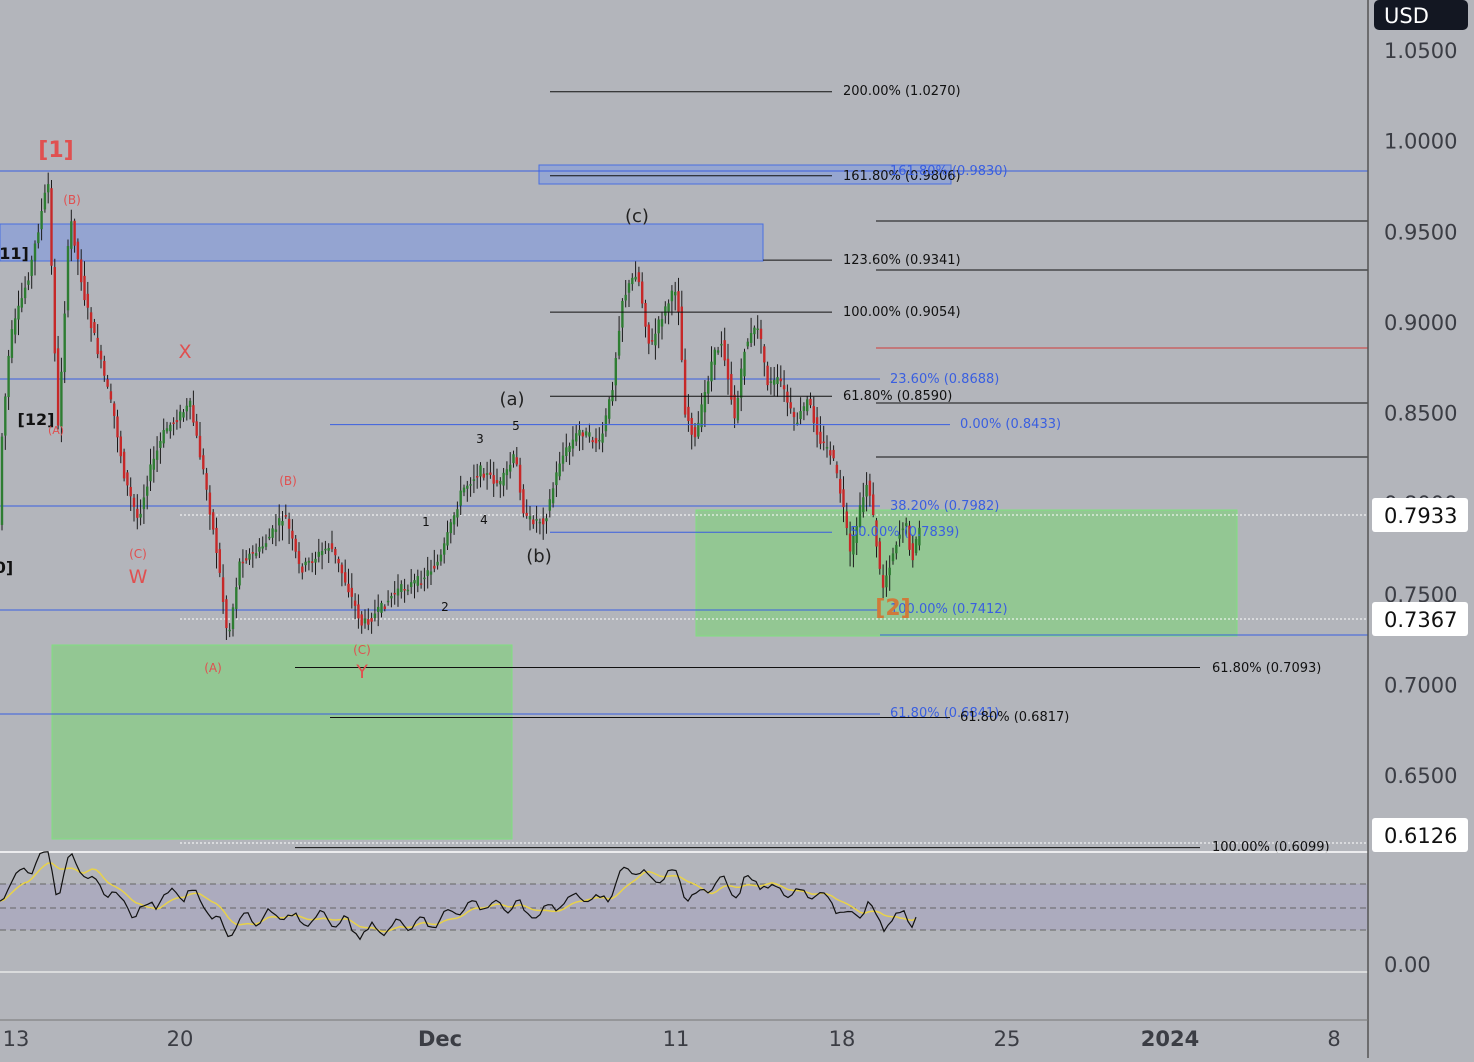 The height and width of the screenshot is (1062, 1474). Describe the element at coordinates (1420, 515) in the screenshot. I see `price-badge: 0.7933` at that location.